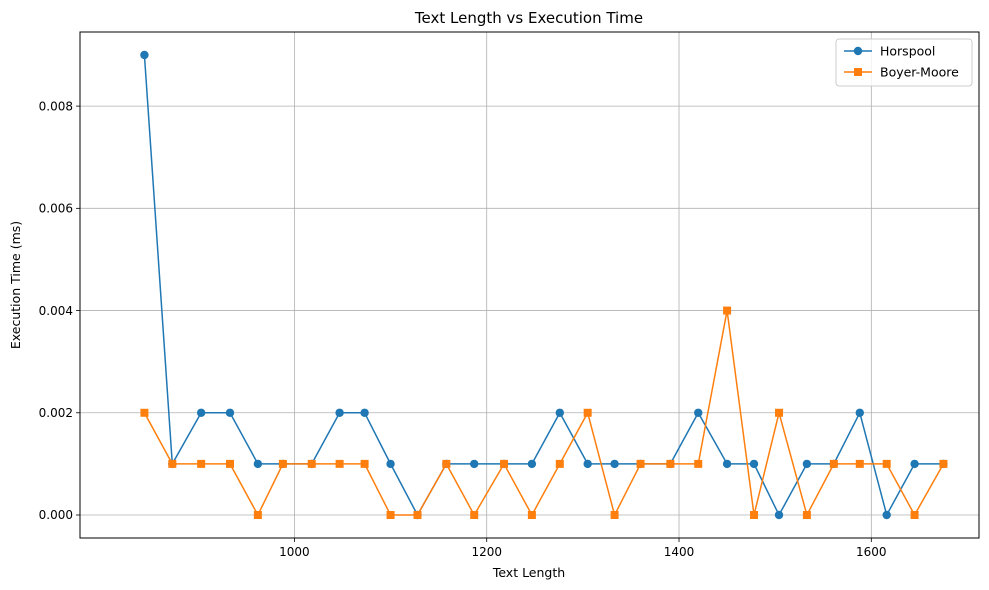 The width and height of the screenshot is (989, 590). What do you see at coordinates (904, 62) in the screenshot?
I see `legend: Horspool Boyer-Moore` at bounding box center [904, 62].